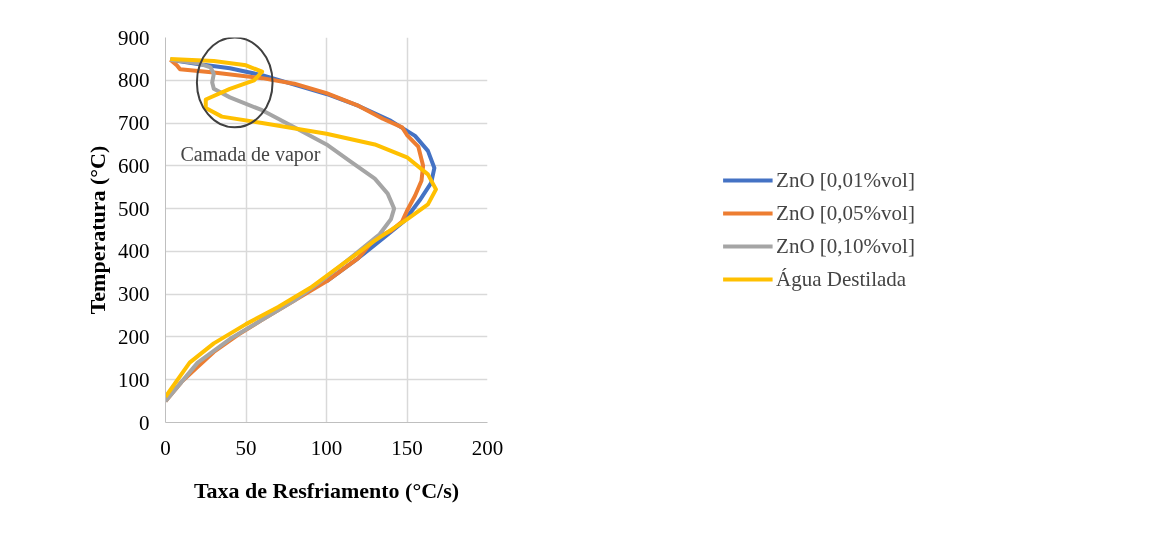 This screenshot has height=560, width=1153. What do you see at coordinates (246, 447) in the screenshot?
I see `x-tick-label: 50` at bounding box center [246, 447].